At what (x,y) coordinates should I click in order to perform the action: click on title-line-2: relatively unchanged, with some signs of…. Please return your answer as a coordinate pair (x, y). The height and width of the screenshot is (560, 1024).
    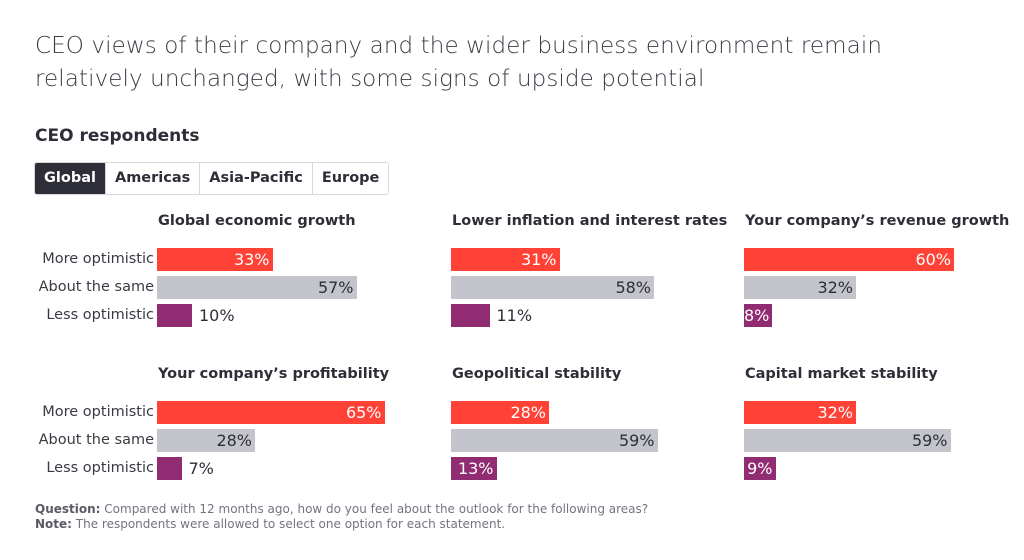
    Looking at the image, I should click on (370, 79).